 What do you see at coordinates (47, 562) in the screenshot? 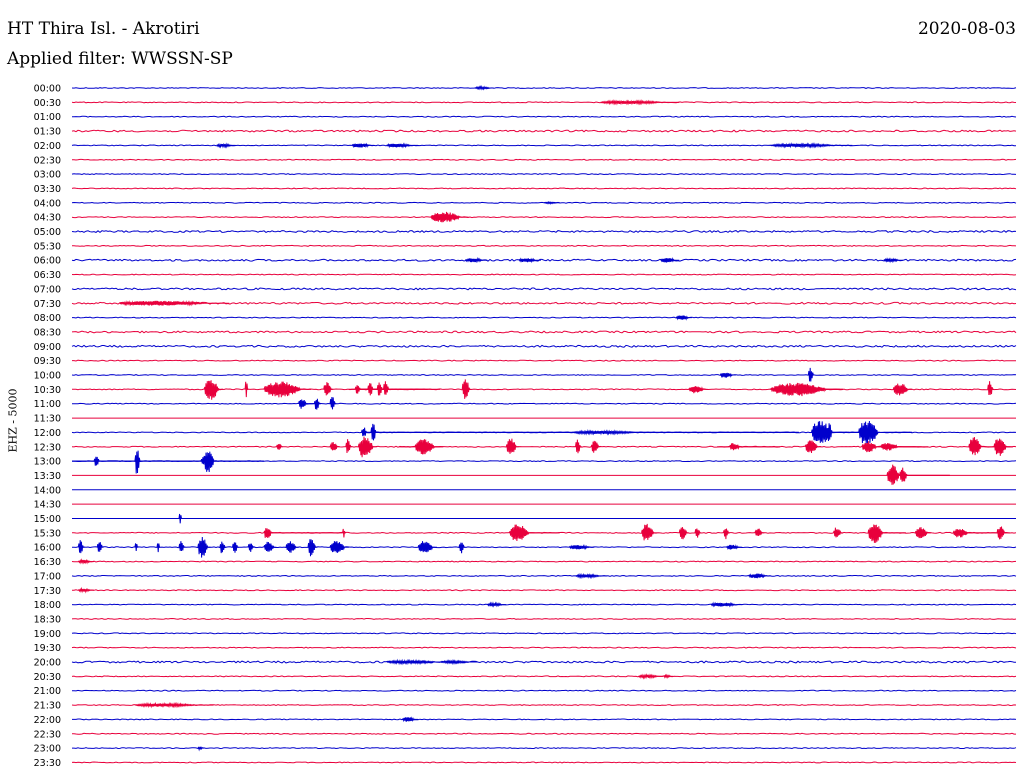
I see `time-tick-1630: 16:30` at bounding box center [47, 562].